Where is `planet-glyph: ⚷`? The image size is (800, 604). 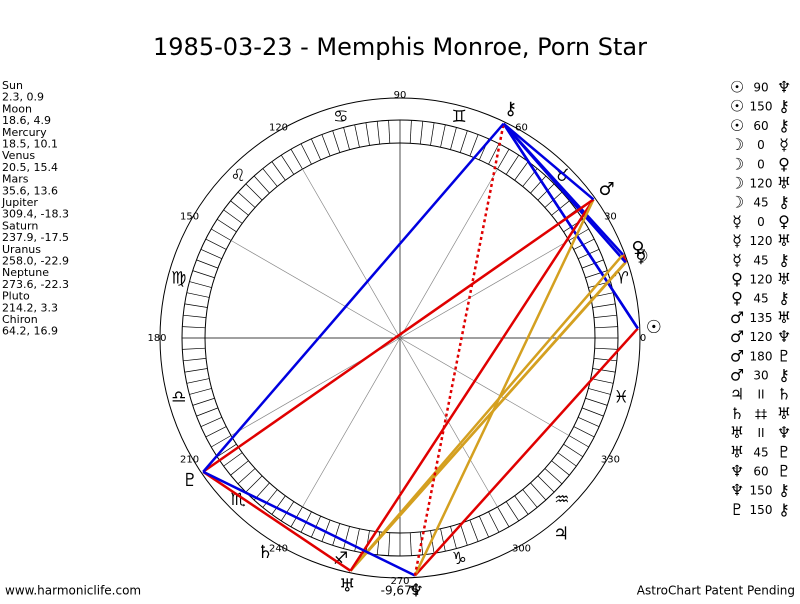 planet-glyph: ⚷ is located at coordinates (510, 108).